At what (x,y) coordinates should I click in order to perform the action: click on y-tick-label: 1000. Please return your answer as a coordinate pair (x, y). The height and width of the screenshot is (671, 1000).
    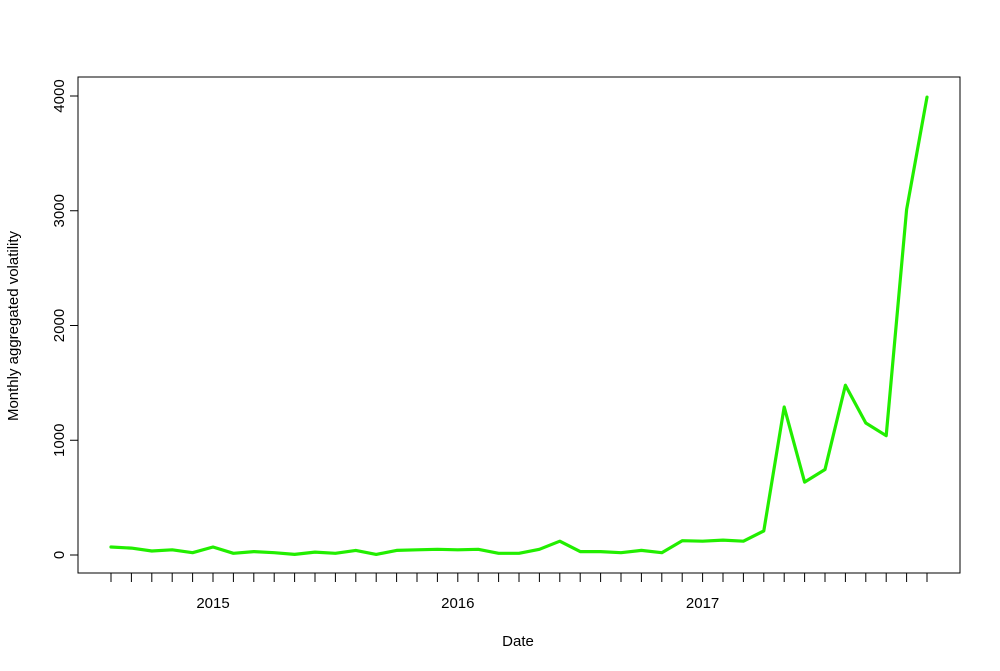
    Looking at the image, I should click on (59, 440).